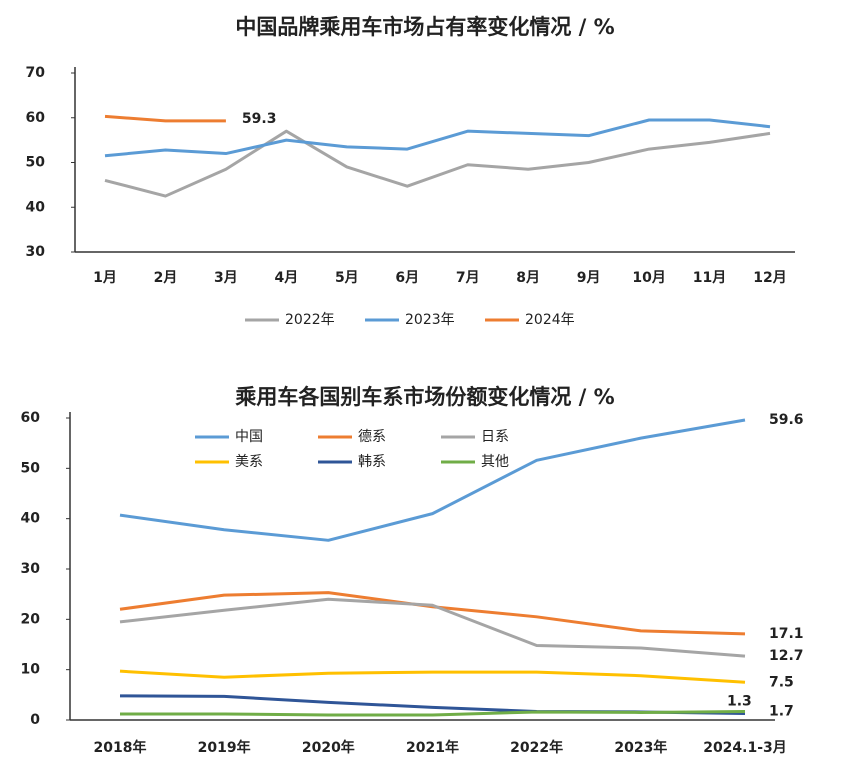  Describe the element at coordinates (249, 462) in the screenshot. I see `legend-label: 美系` at that location.